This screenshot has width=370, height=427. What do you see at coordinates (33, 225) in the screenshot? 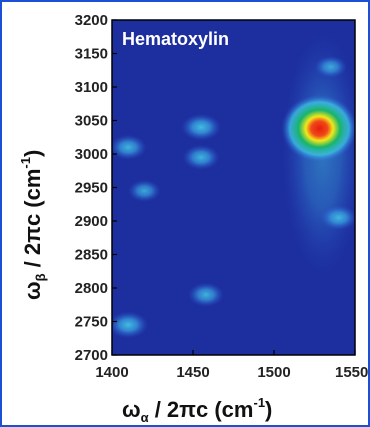
I see `y-axis-label: ωβ / 2πc (cm-1)` at bounding box center [33, 225].